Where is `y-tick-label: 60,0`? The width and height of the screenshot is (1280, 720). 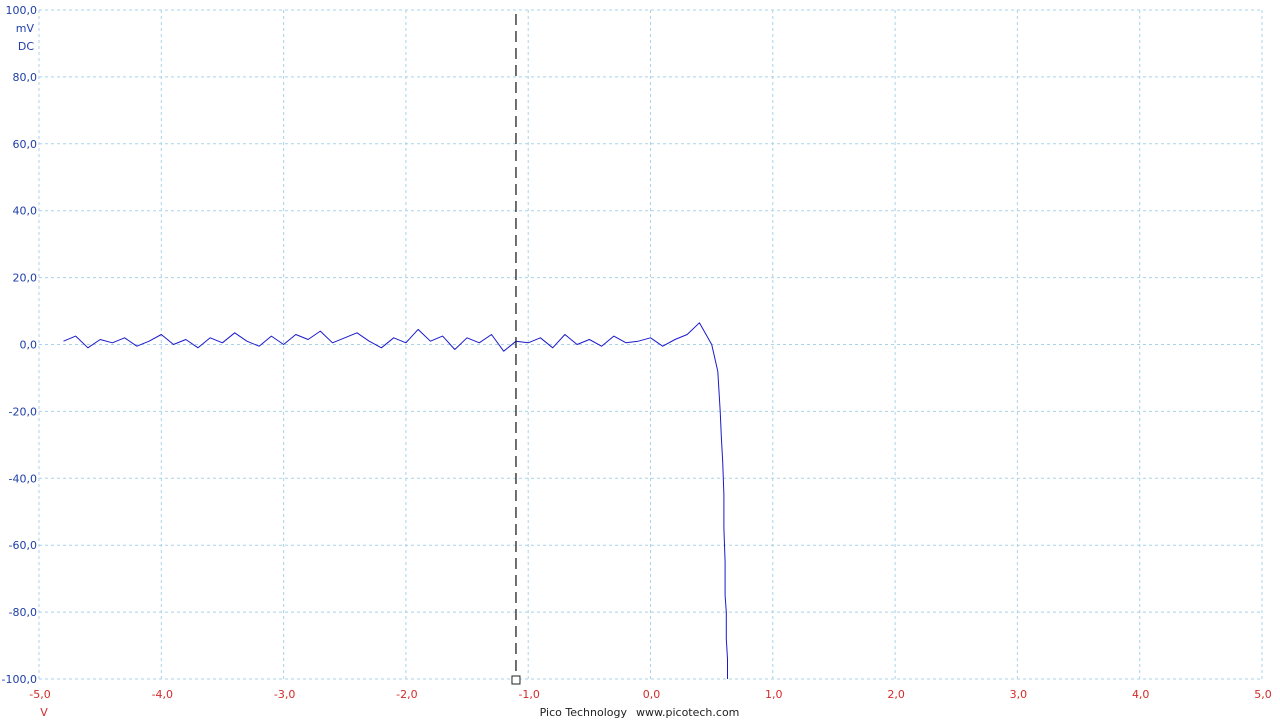
y-tick-label: 60,0 is located at coordinates (25, 144).